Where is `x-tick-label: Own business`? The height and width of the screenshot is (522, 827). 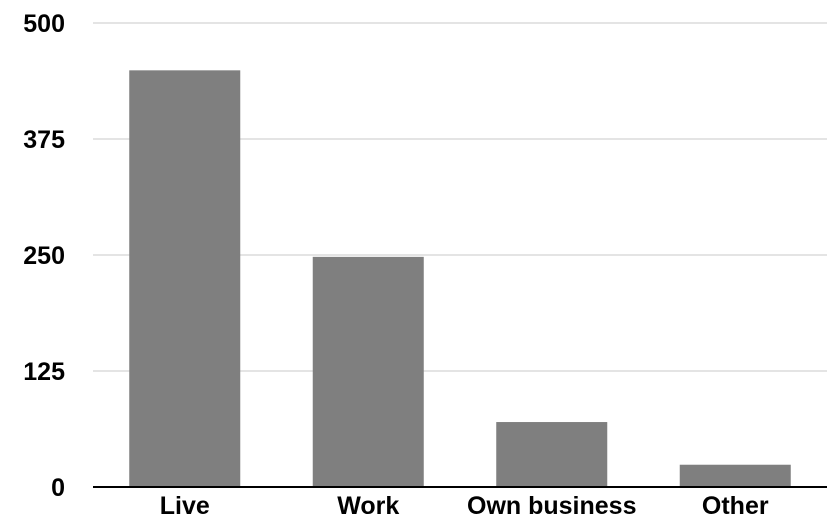
x-tick-label: Own business is located at coordinates (551, 504).